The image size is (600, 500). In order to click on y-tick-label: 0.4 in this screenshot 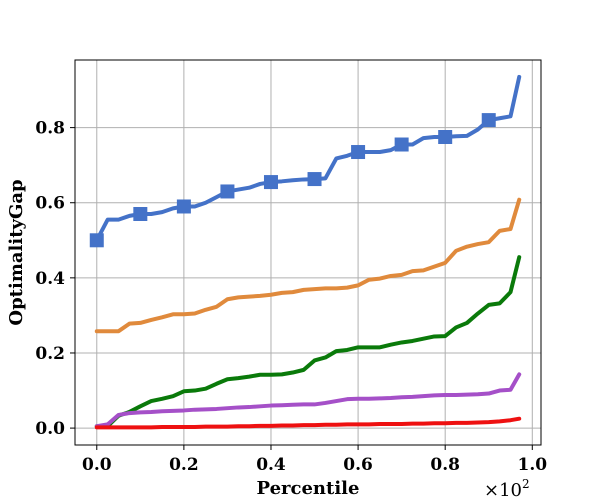, I will do `click(50, 279)`.